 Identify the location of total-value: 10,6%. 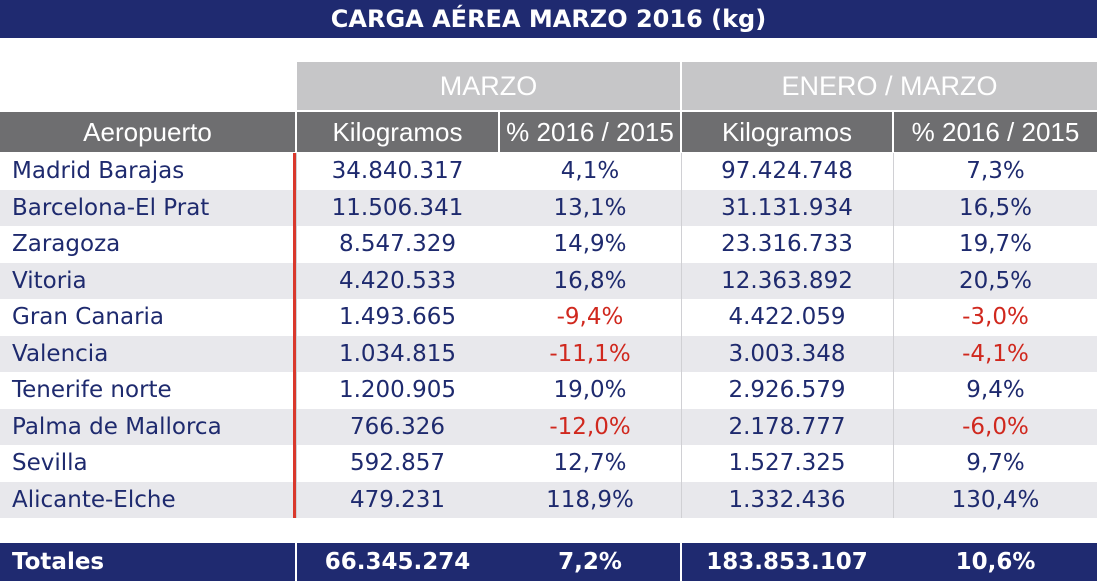
(995, 562).